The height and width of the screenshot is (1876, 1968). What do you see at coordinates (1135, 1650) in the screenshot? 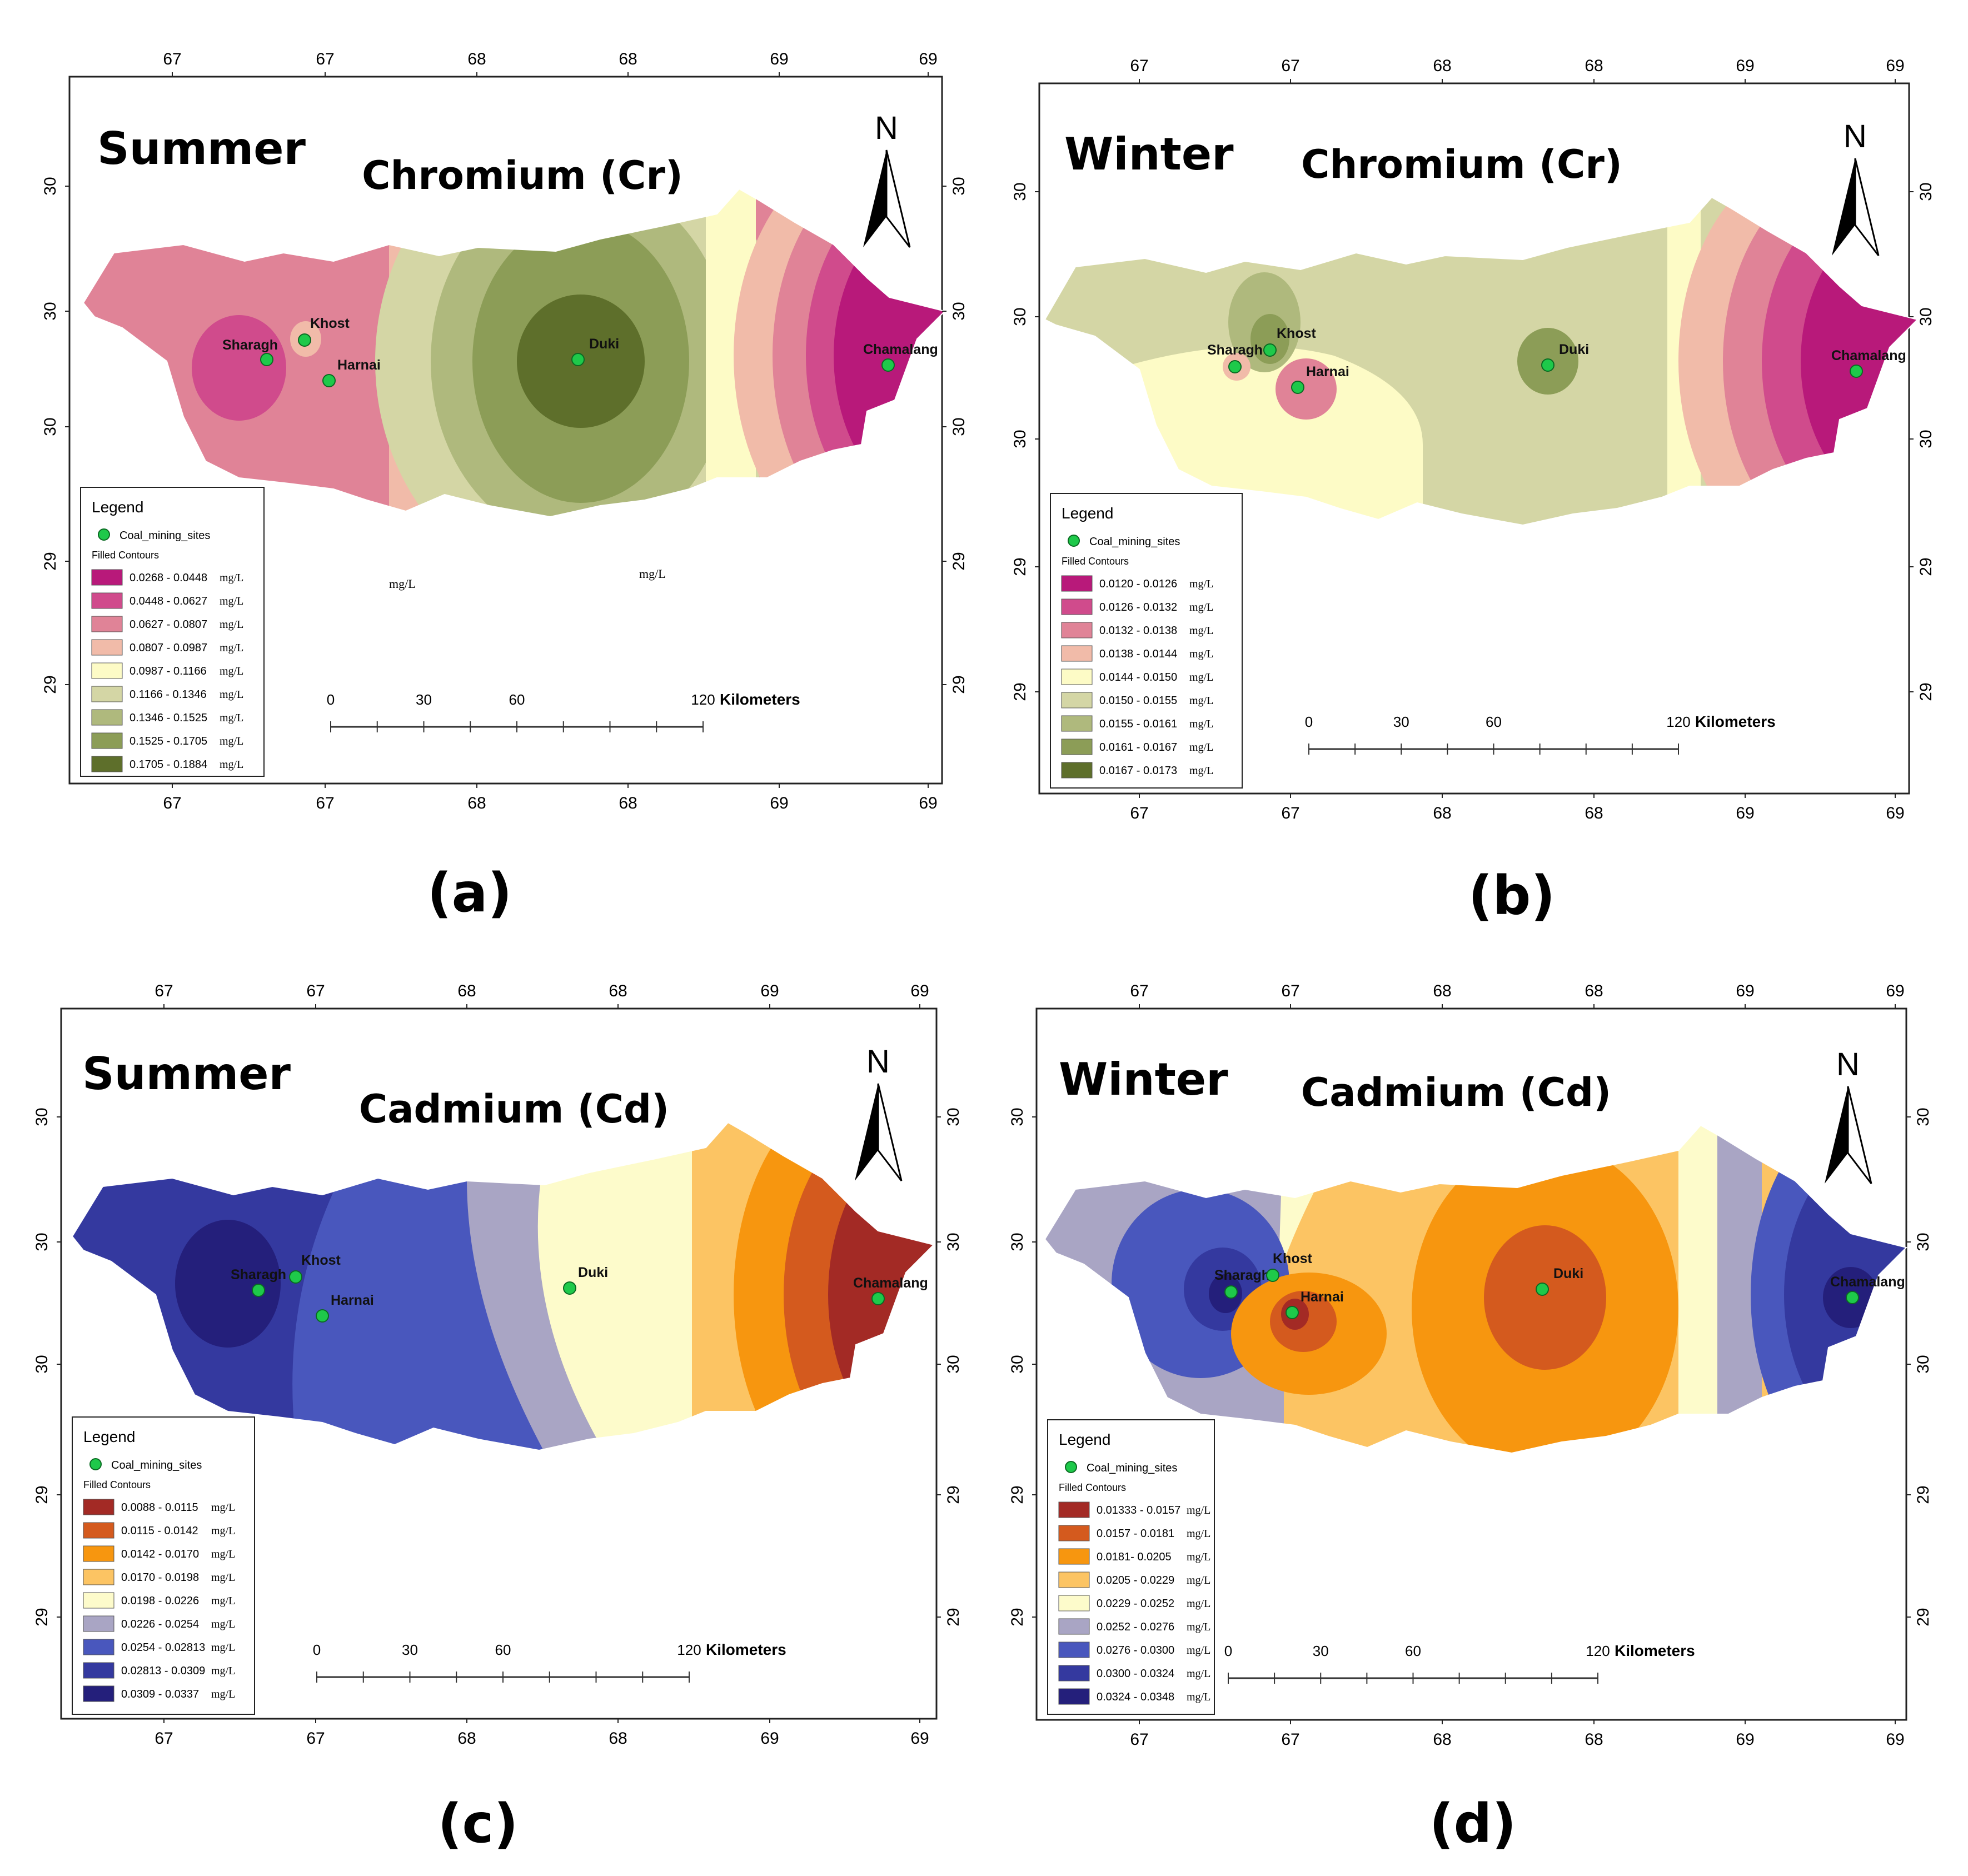
I see `legend-range: 0.0276 - 0.0300` at bounding box center [1135, 1650].